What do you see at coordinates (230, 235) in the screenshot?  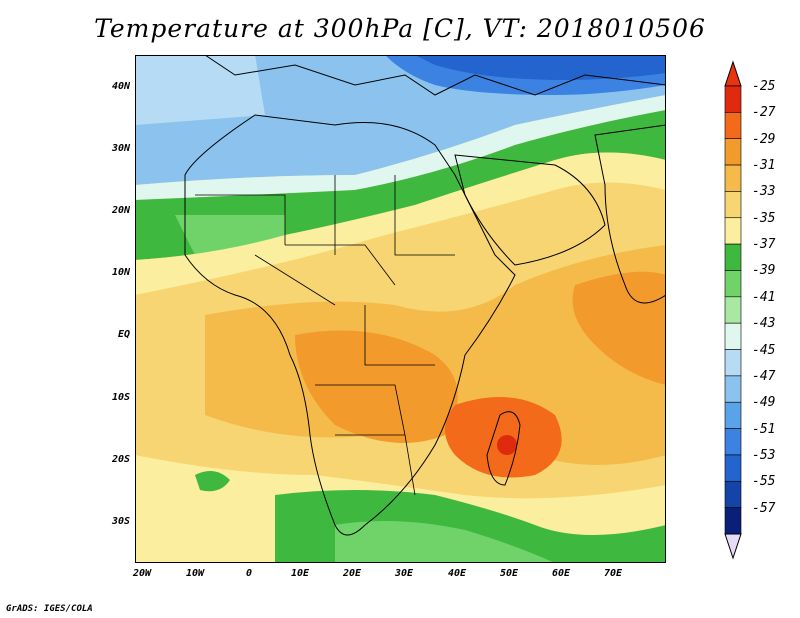 I see `field-light-green-north` at bounding box center [230, 235].